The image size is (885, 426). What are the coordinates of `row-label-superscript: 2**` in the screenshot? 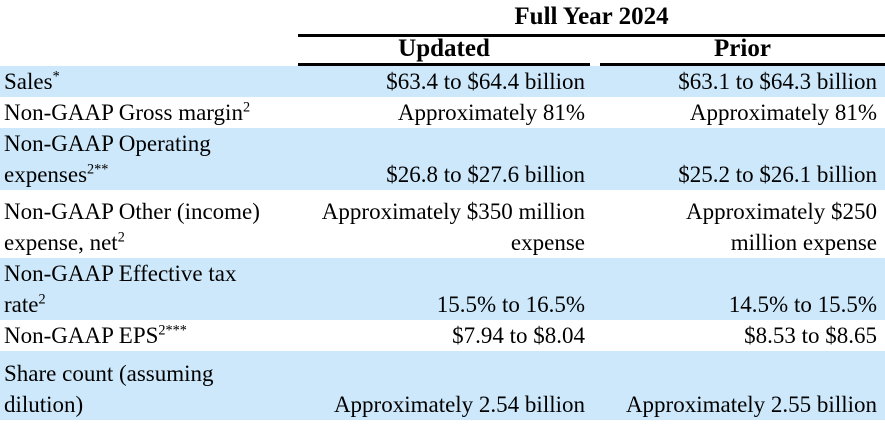 It's located at (98, 169).